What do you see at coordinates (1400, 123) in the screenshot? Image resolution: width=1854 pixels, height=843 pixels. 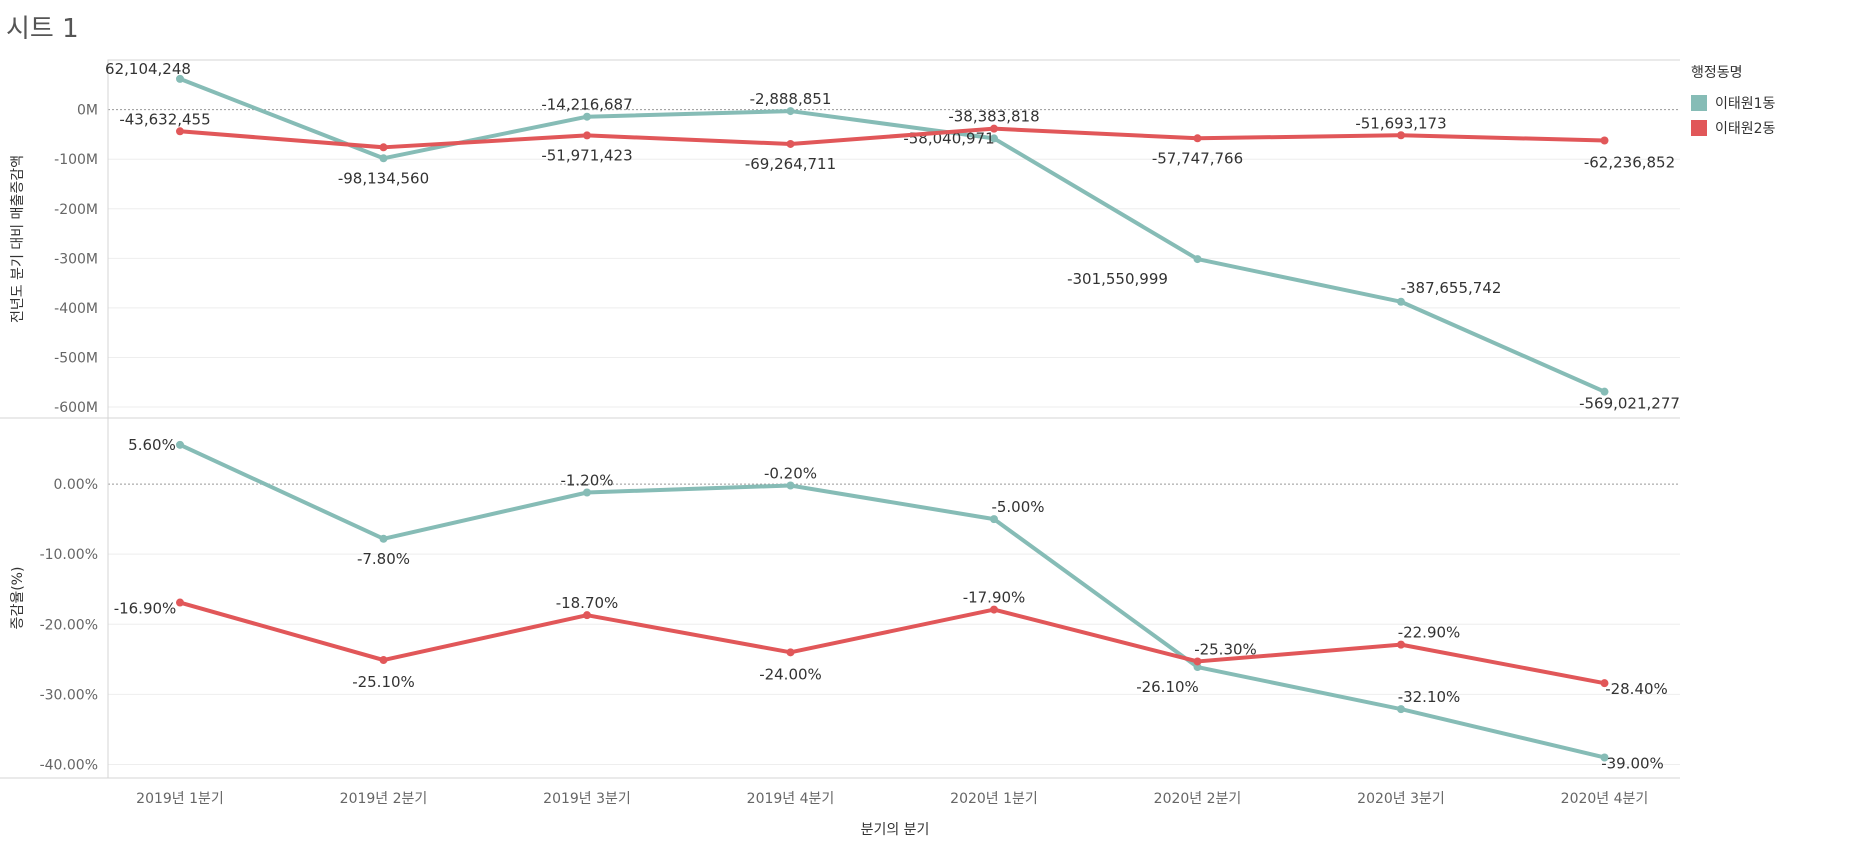 I see `data-label: -51,693,173` at bounding box center [1400, 123].